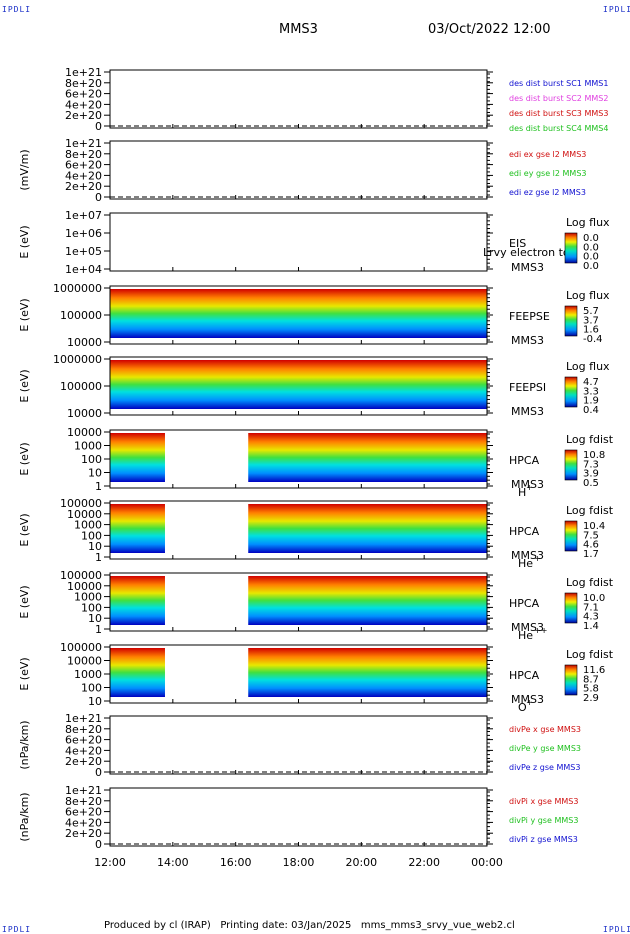  I want to click on date-title: 03/Oct/2022 12:00, so click(489, 29).